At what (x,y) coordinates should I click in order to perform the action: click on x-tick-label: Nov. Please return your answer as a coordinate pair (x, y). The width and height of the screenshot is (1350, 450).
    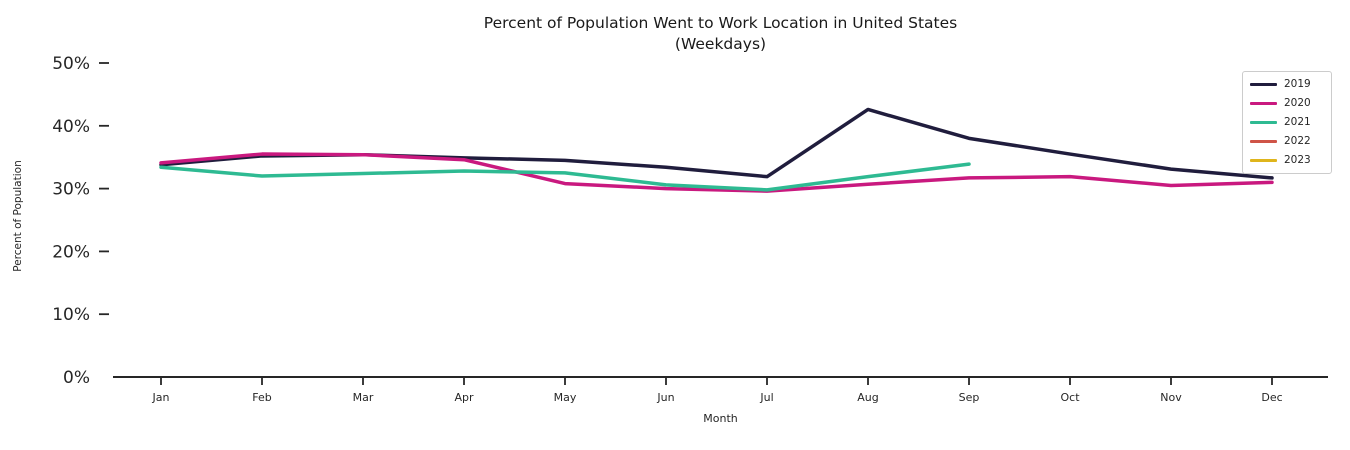
    Looking at the image, I should click on (1171, 397).